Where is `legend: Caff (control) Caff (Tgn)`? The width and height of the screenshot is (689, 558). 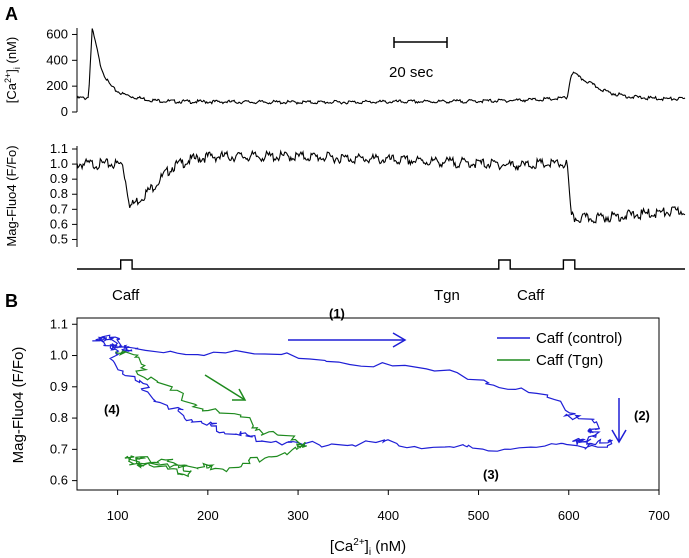
legend: Caff (control) Caff (Tgn) is located at coordinates (559, 349).